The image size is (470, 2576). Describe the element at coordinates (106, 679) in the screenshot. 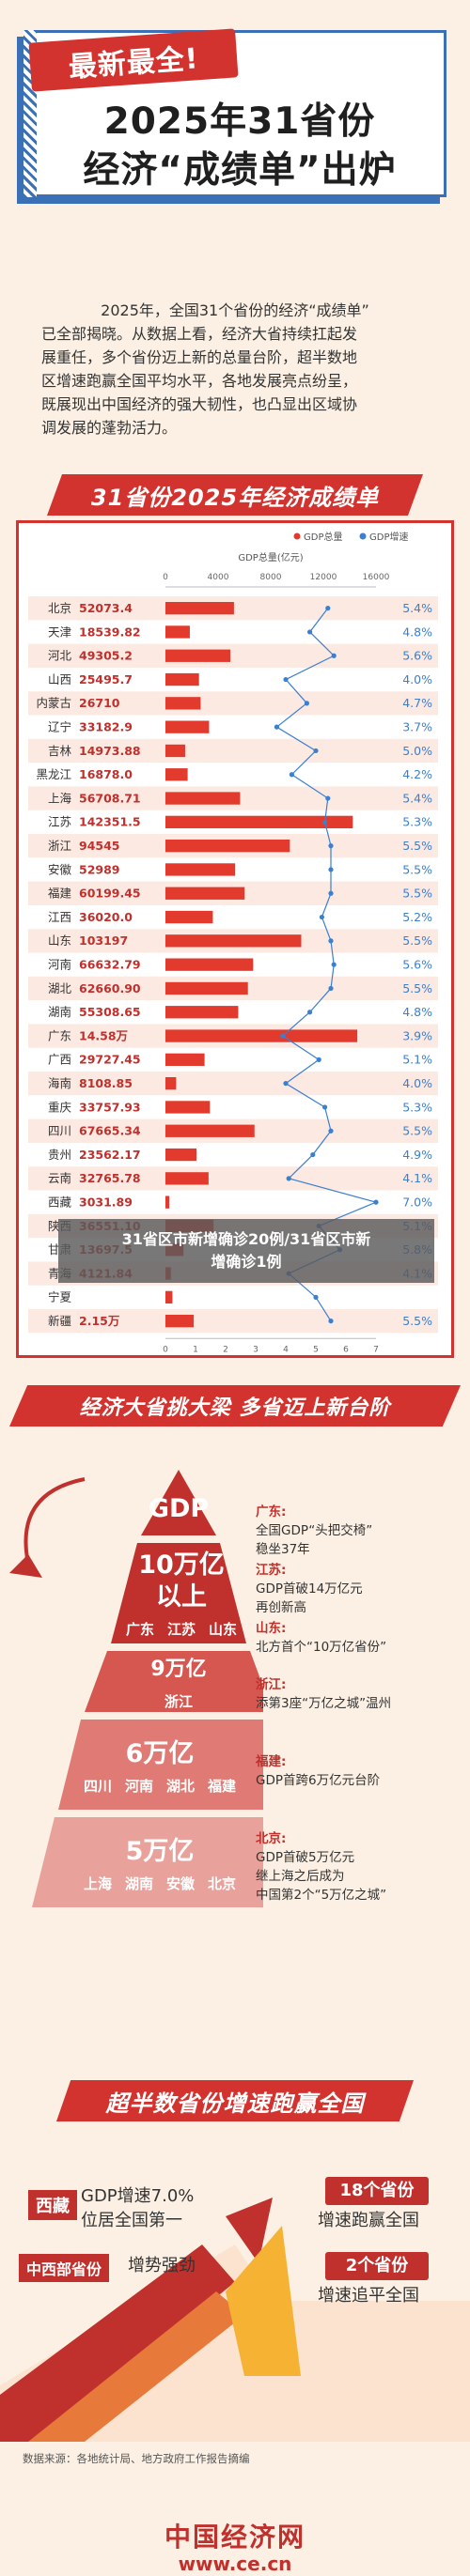

I see `gdp-value-label: 25495.7` at that location.